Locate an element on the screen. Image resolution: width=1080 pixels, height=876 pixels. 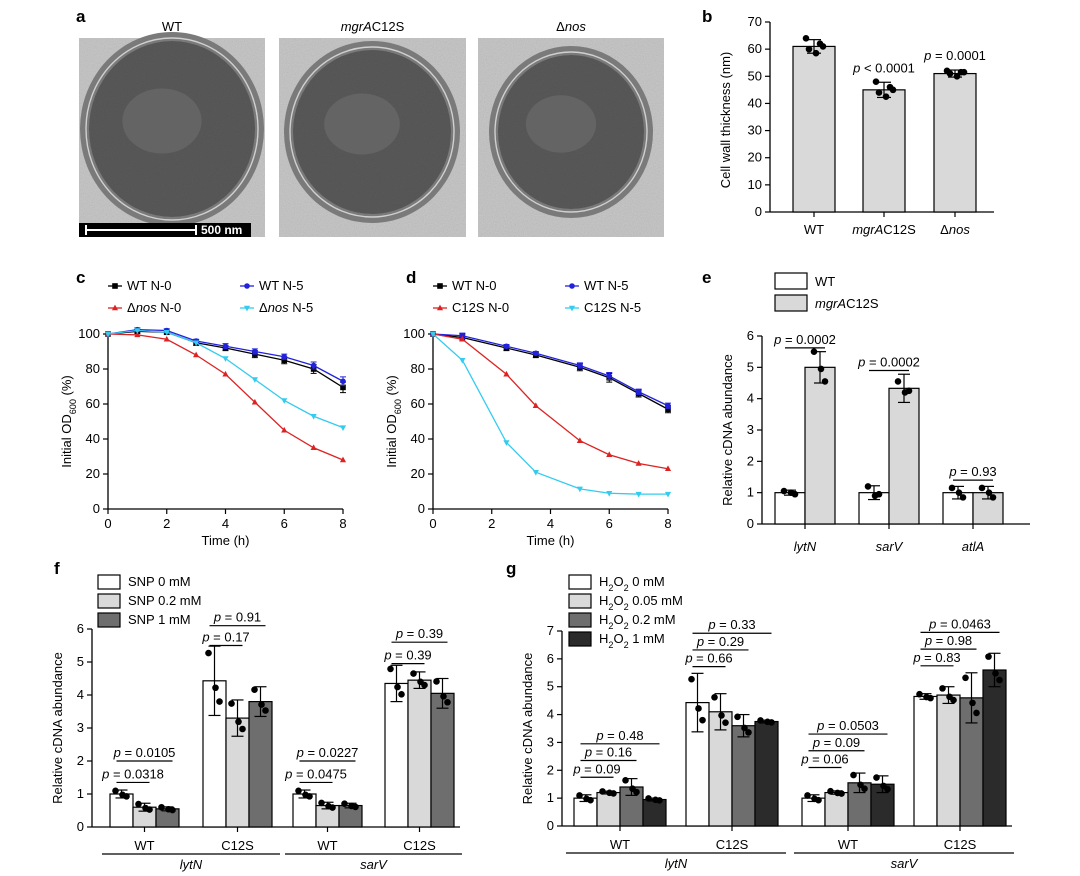
p-value-annotation: p = 0.16 is located at coordinates (608, 752).